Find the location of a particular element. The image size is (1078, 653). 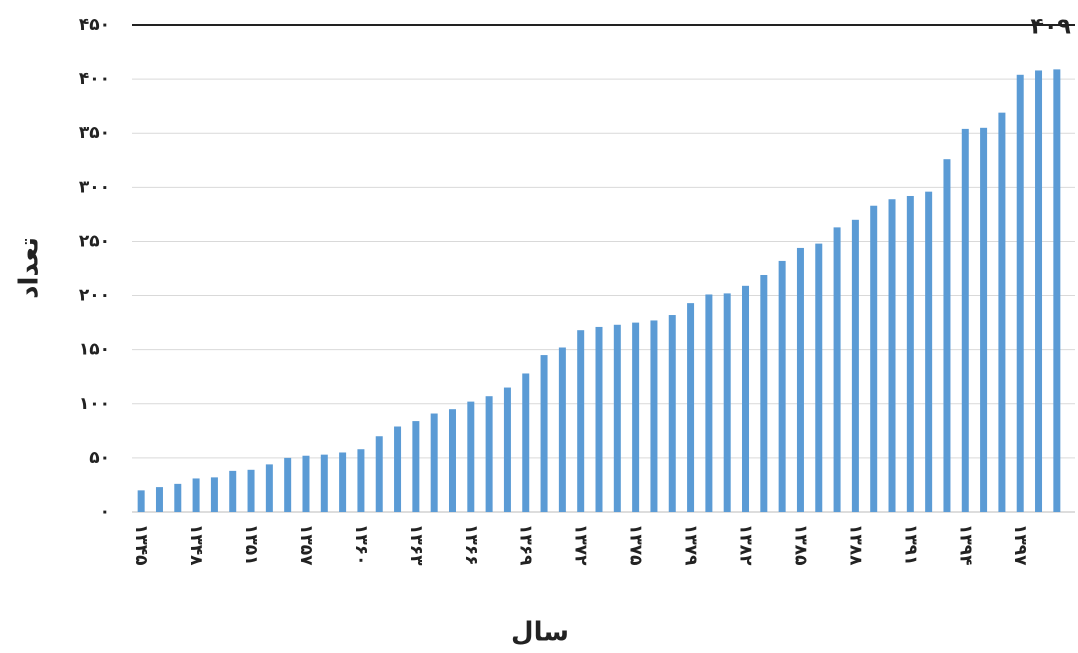

x-tick-label: ۱۳۶۹ is located at coordinates (526, 545).